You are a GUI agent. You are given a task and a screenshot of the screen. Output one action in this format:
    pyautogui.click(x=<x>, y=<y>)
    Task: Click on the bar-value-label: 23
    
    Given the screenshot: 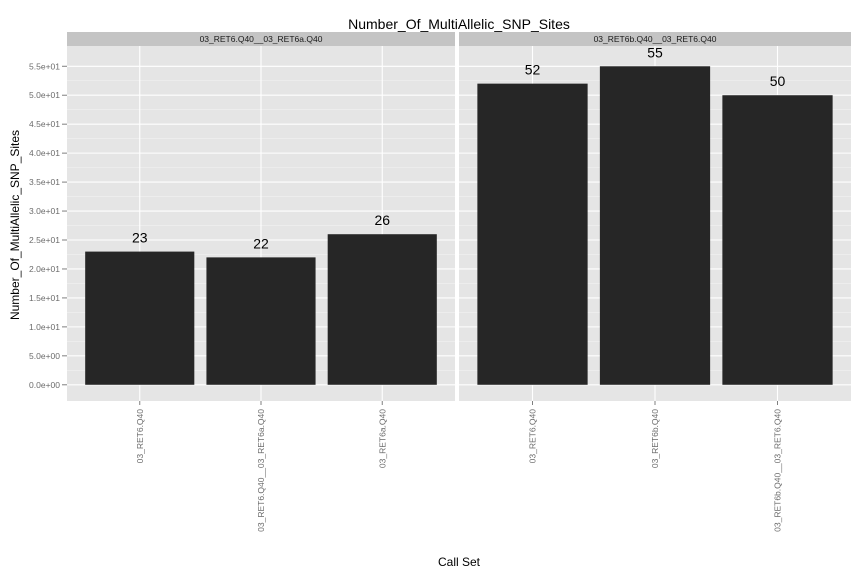 What is the action you would take?
    pyautogui.click(x=140, y=238)
    